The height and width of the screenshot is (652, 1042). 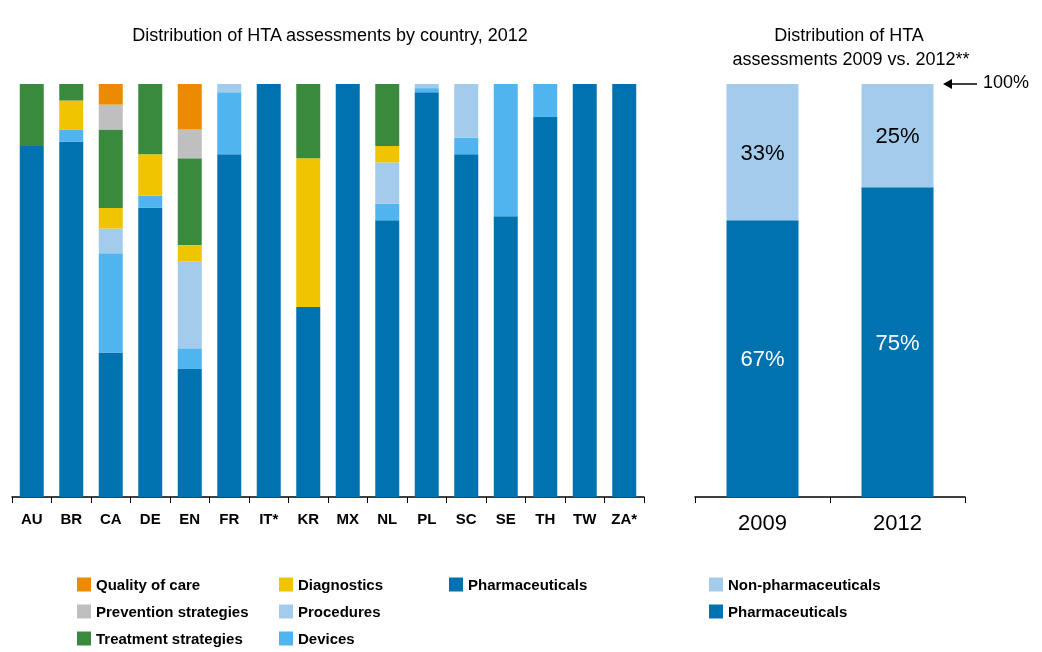 What do you see at coordinates (897, 342) in the screenshot?
I see `data-label: 75%` at bounding box center [897, 342].